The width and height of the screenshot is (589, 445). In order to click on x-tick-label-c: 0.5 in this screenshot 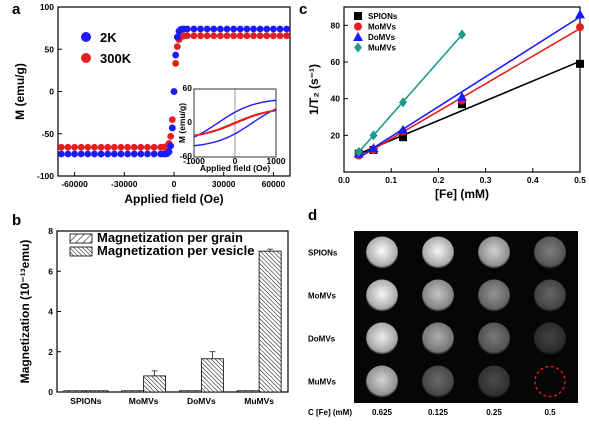, I will do `click(580, 180)`.